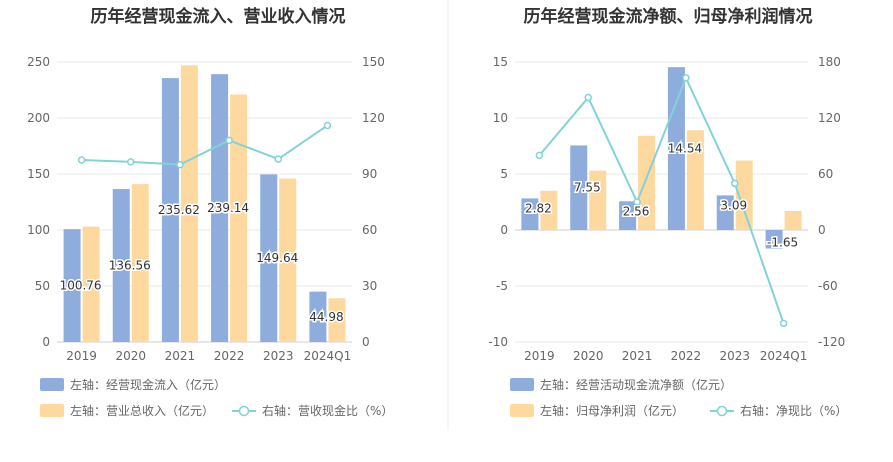 The width and height of the screenshot is (893, 462). Describe the element at coordinates (502, 286) in the screenshot. I see `y-left-tick-label: -5` at that location.